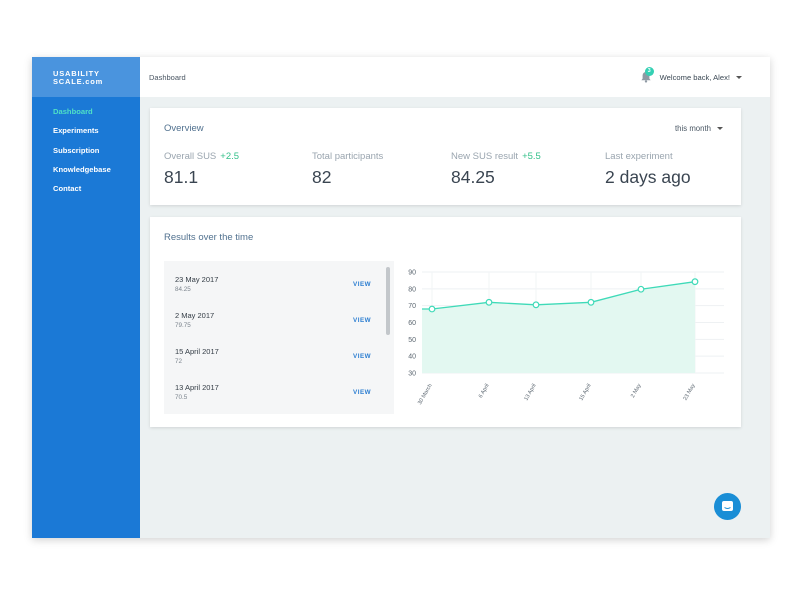 Image resolution: width=800 pixels, height=600 pixels. What do you see at coordinates (412, 306) in the screenshot?
I see `y-tick-label: 70` at bounding box center [412, 306].